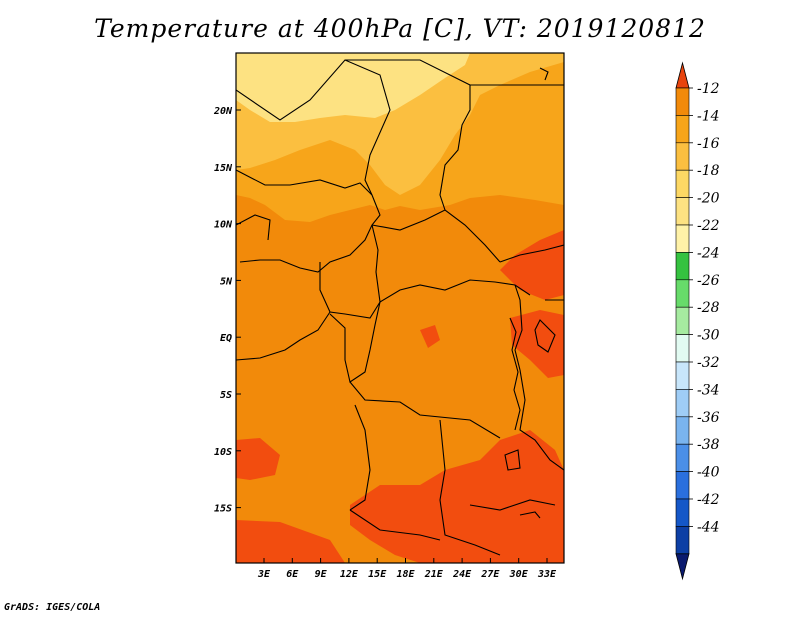  Describe the element at coordinates (708, 281) in the screenshot. I see `colorbar-label: -26` at that location.